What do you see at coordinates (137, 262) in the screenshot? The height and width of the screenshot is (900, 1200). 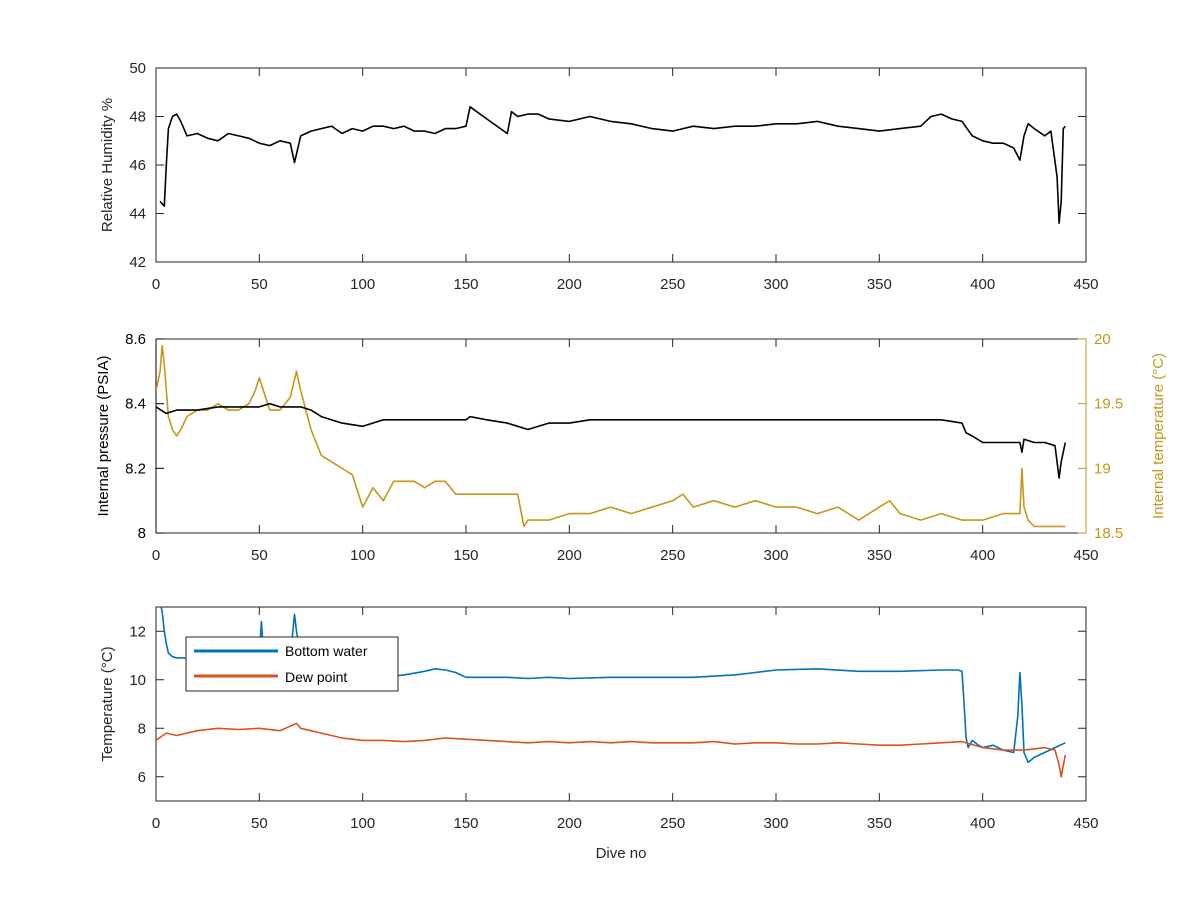 I see `y-tick-label: 42` at bounding box center [137, 262].